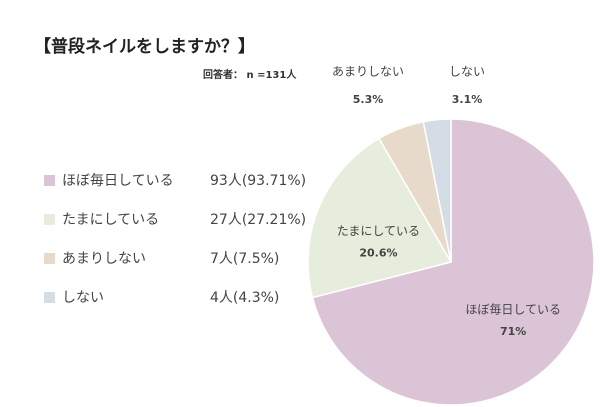 Image resolution: width=600 pixels, height=407 pixels. Describe the element at coordinates (144, 46) in the screenshot. I see `chart-title: 【普段ネイルをしますか？】` at that location.